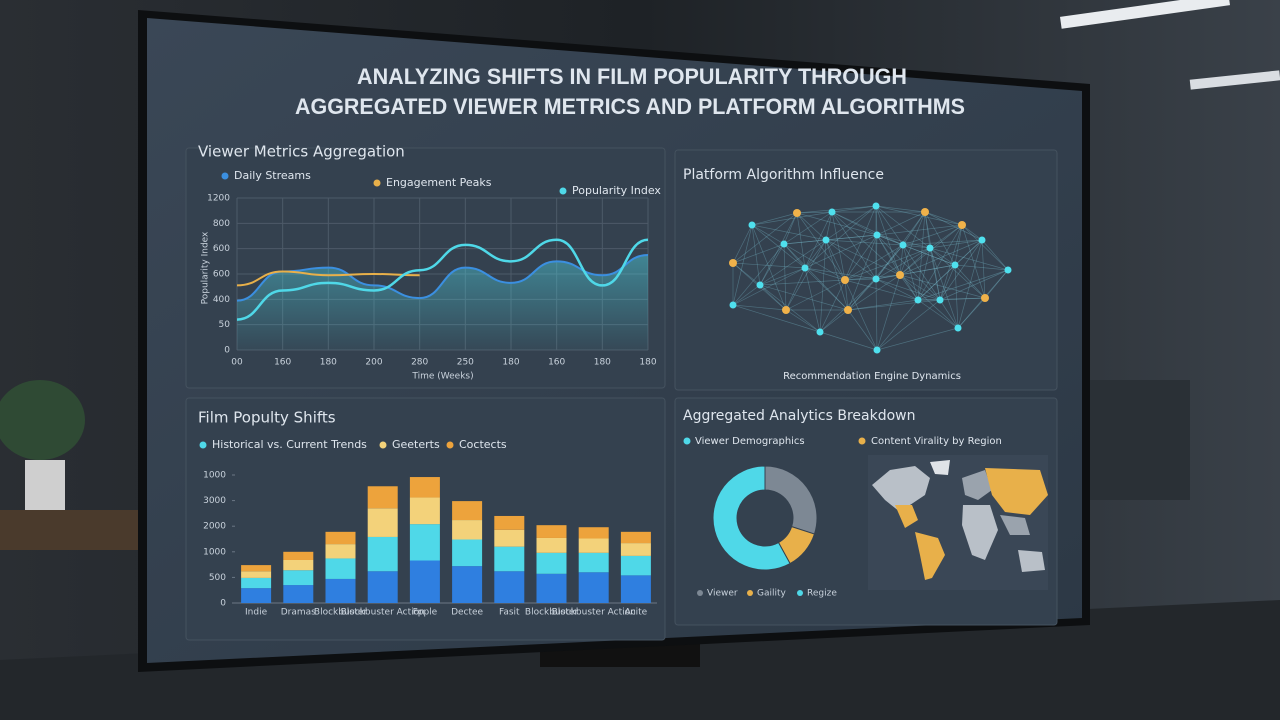 This screenshot has width=1280, height=720. What do you see at coordinates (822, 594) in the screenshot?
I see `legend-label: Regize` at bounding box center [822, 594].